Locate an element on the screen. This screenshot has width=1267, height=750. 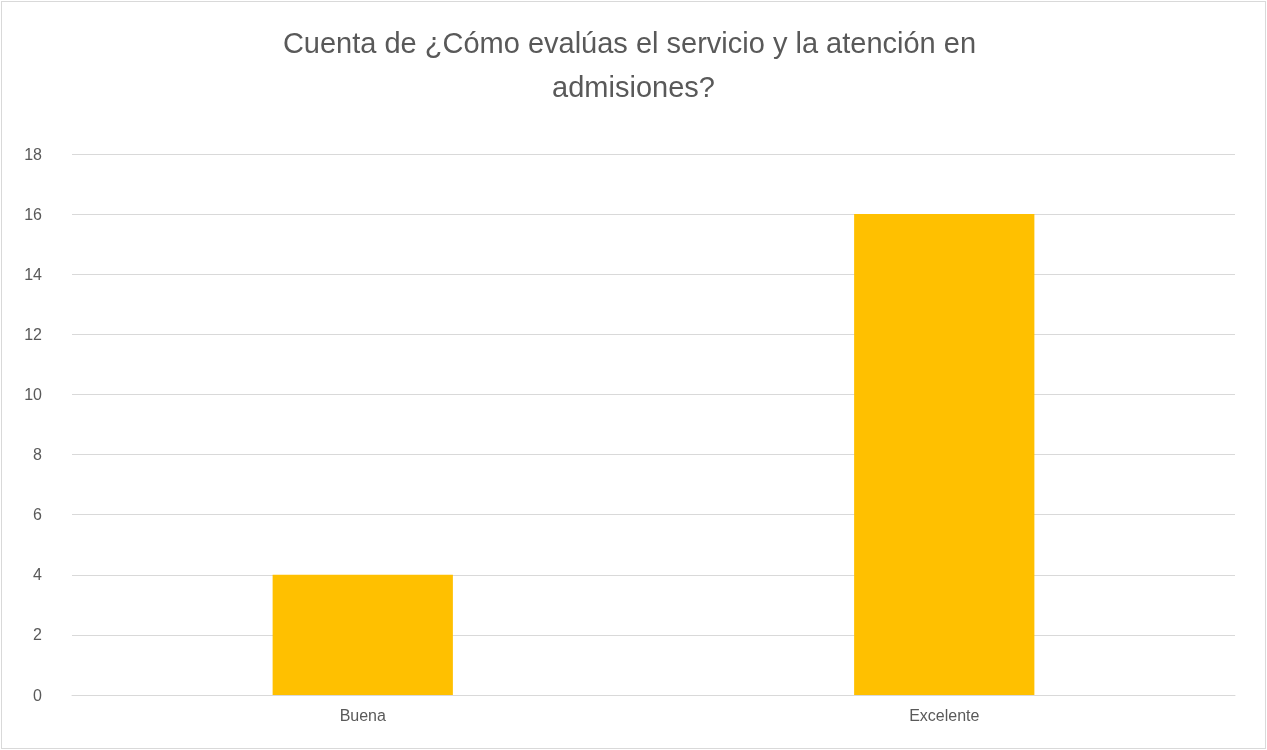
y-tick-label: 16 is located at coordinates (33, 214).